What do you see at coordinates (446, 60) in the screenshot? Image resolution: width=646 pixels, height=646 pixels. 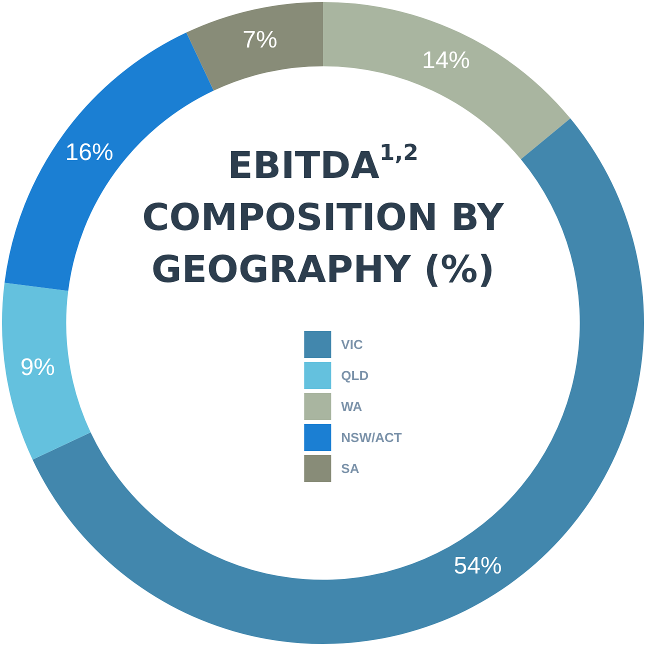 I see `data-label: 14%` at bounding box center [446, 60].